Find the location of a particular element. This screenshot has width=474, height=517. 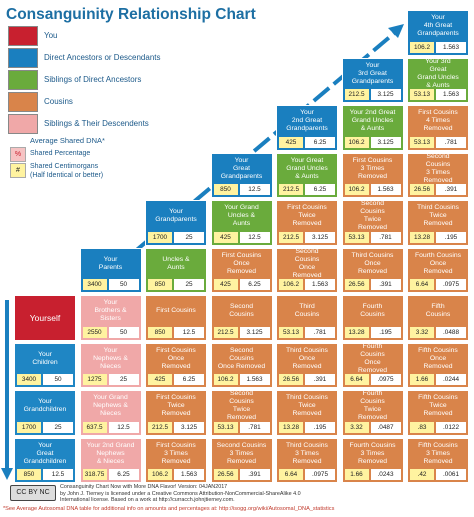

relationship-label: First Cousins 3 Times Removed is located at coordinates (176, 453).